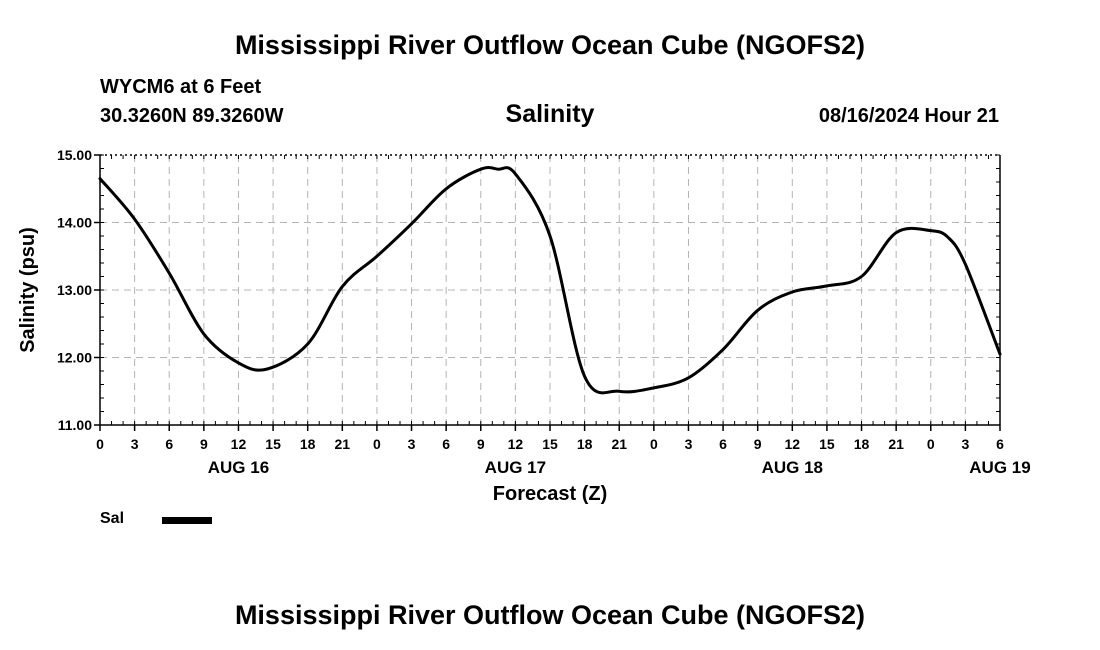 The image size is (1100, 650). What do you see at coordinates (908, 116) in the screenshot?
I see `forecast-datetime: 08/16/2024 Hour 21` at bounding box center [908, 116].